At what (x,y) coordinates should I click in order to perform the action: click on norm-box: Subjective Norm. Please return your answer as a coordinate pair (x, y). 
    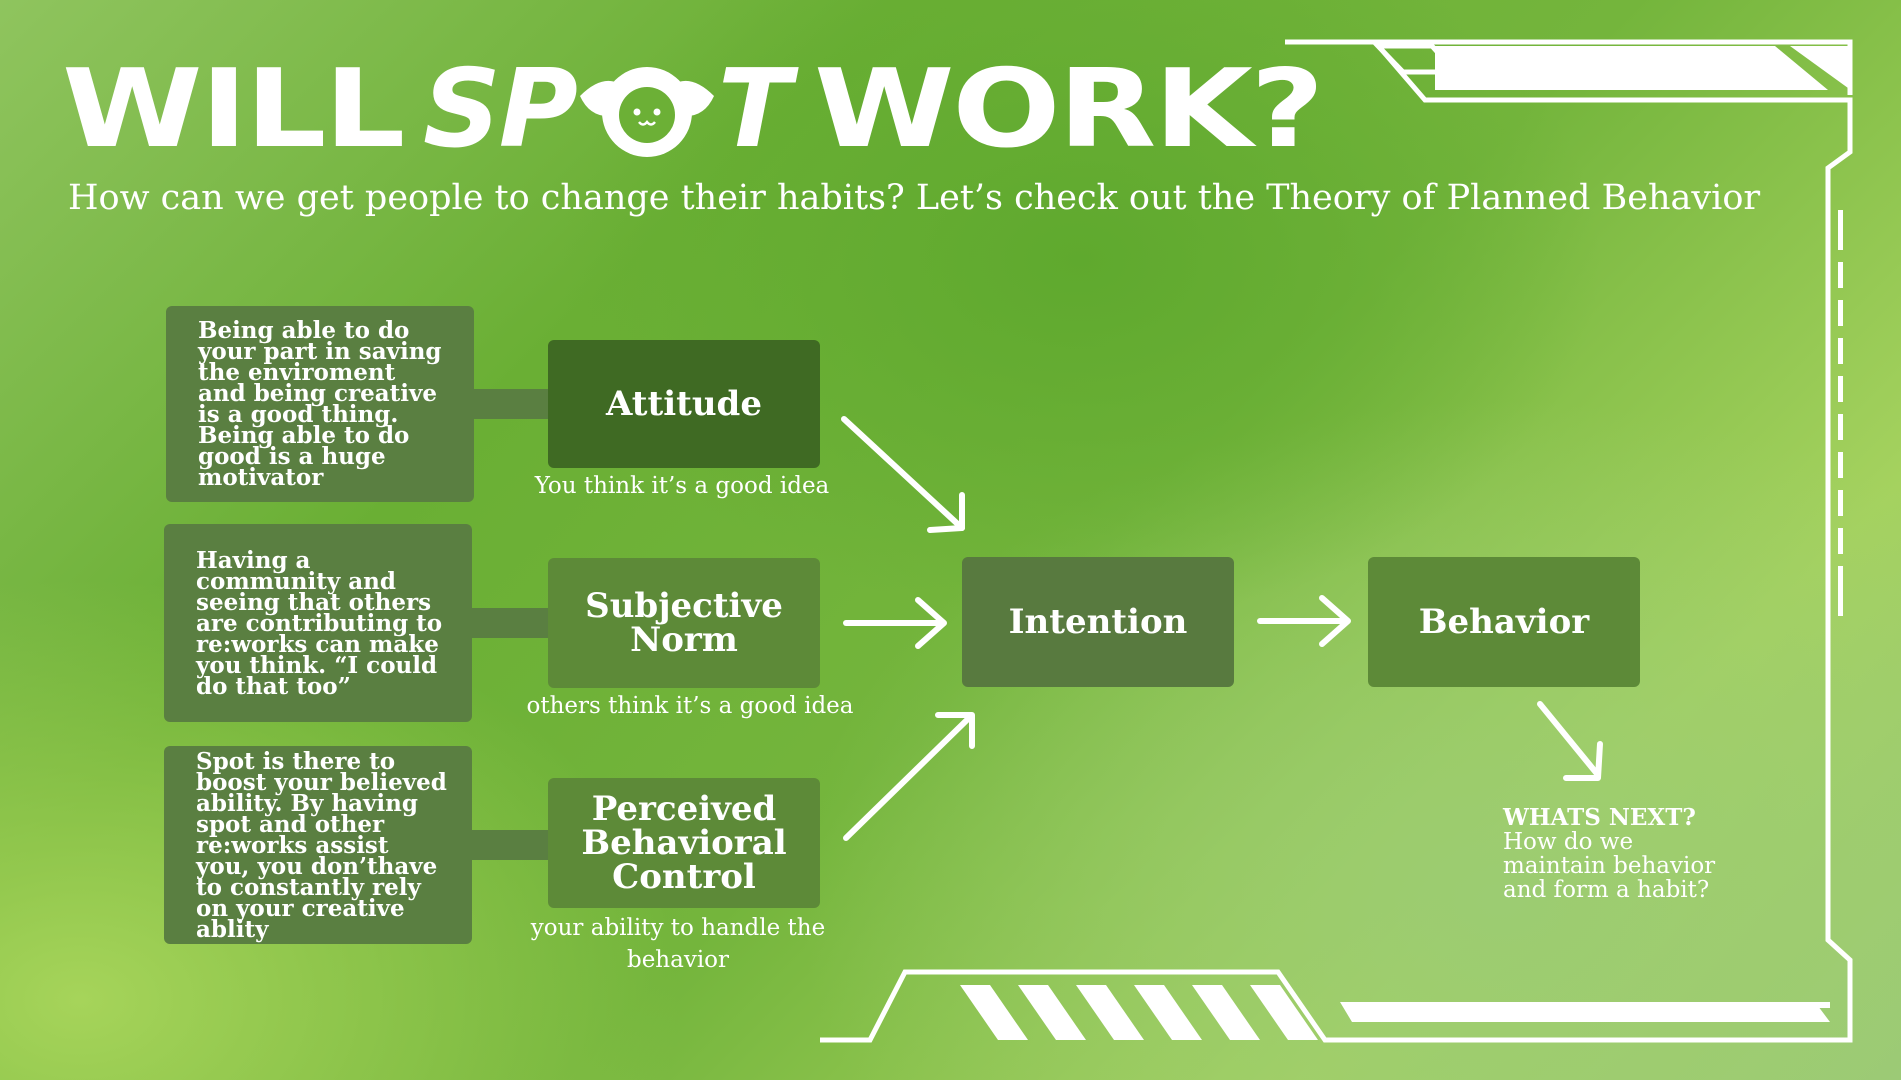
    Looking at the image, I should click on (684, 623).